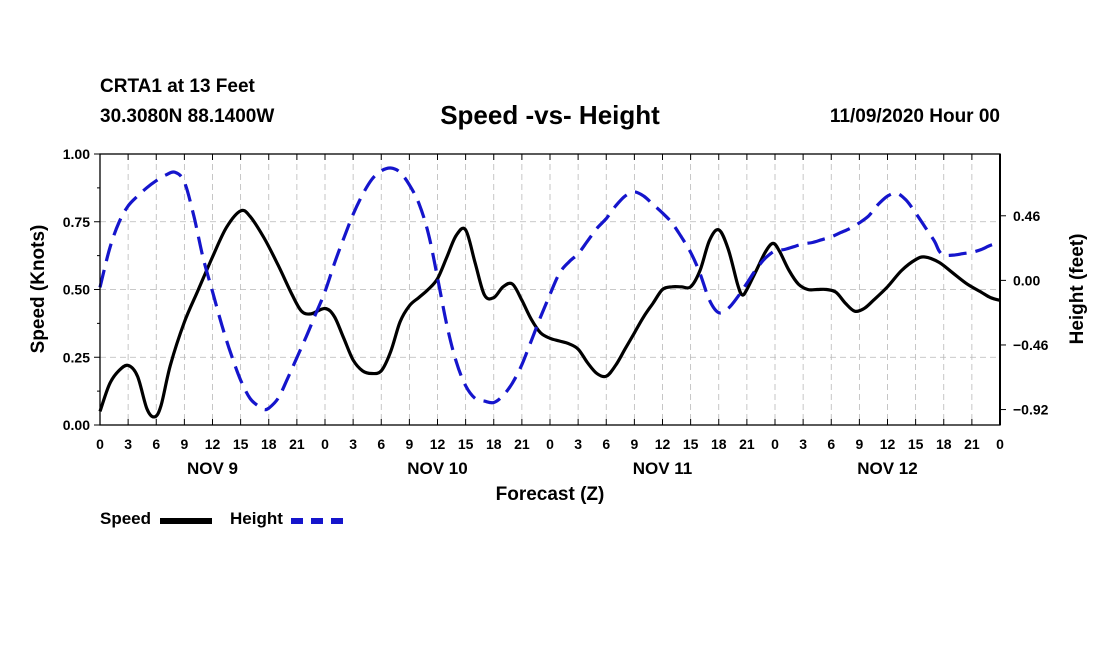 The height and width of the screenshot is (650, 1100). Describe the element at coordinates (550, 494) in the screenshot. I see `x-axis-title: Forecast (Z)` at that location.